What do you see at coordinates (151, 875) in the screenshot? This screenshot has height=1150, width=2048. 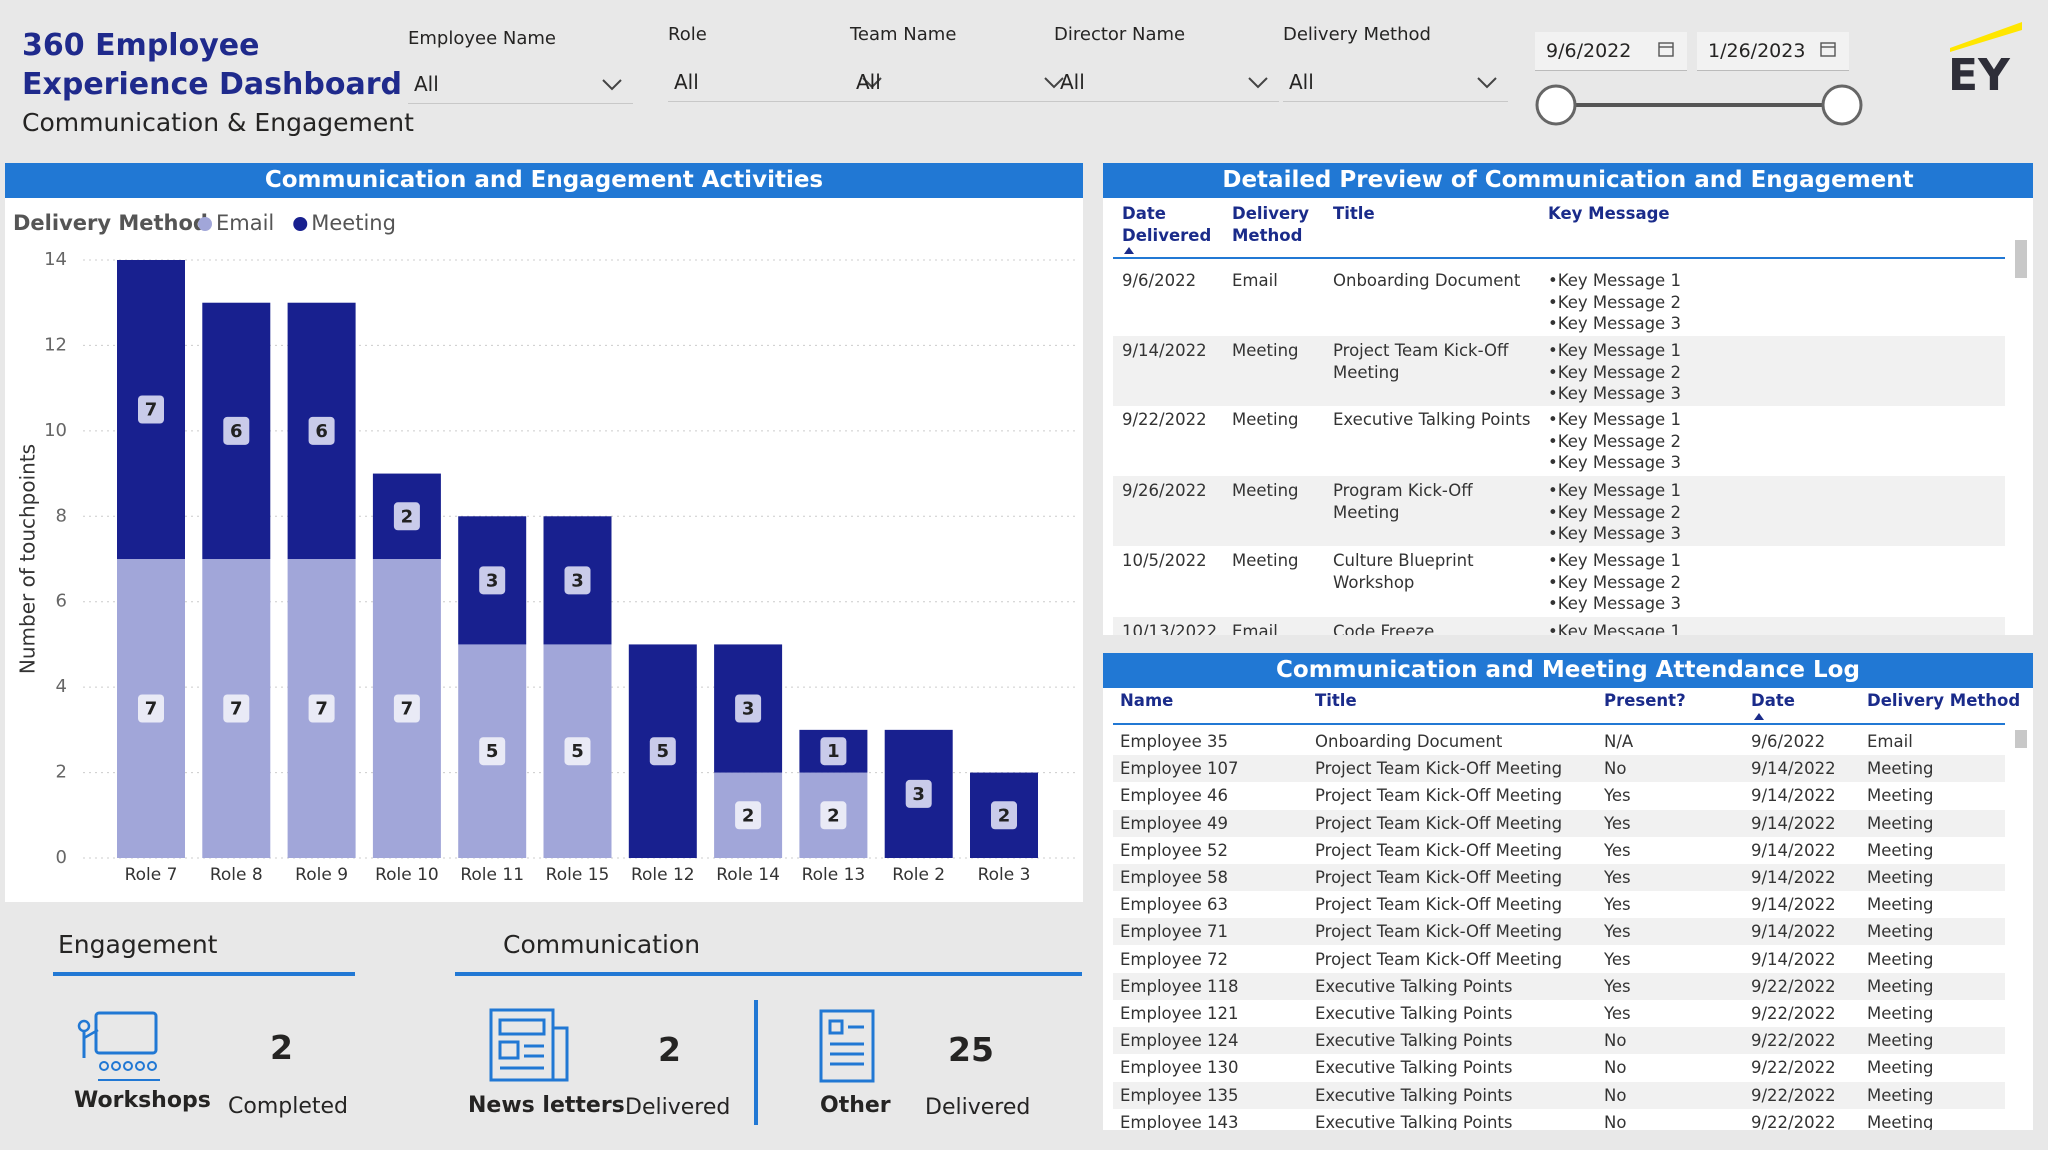 I see `x-tick-label: Role 7` at bounding box center [151, 875].